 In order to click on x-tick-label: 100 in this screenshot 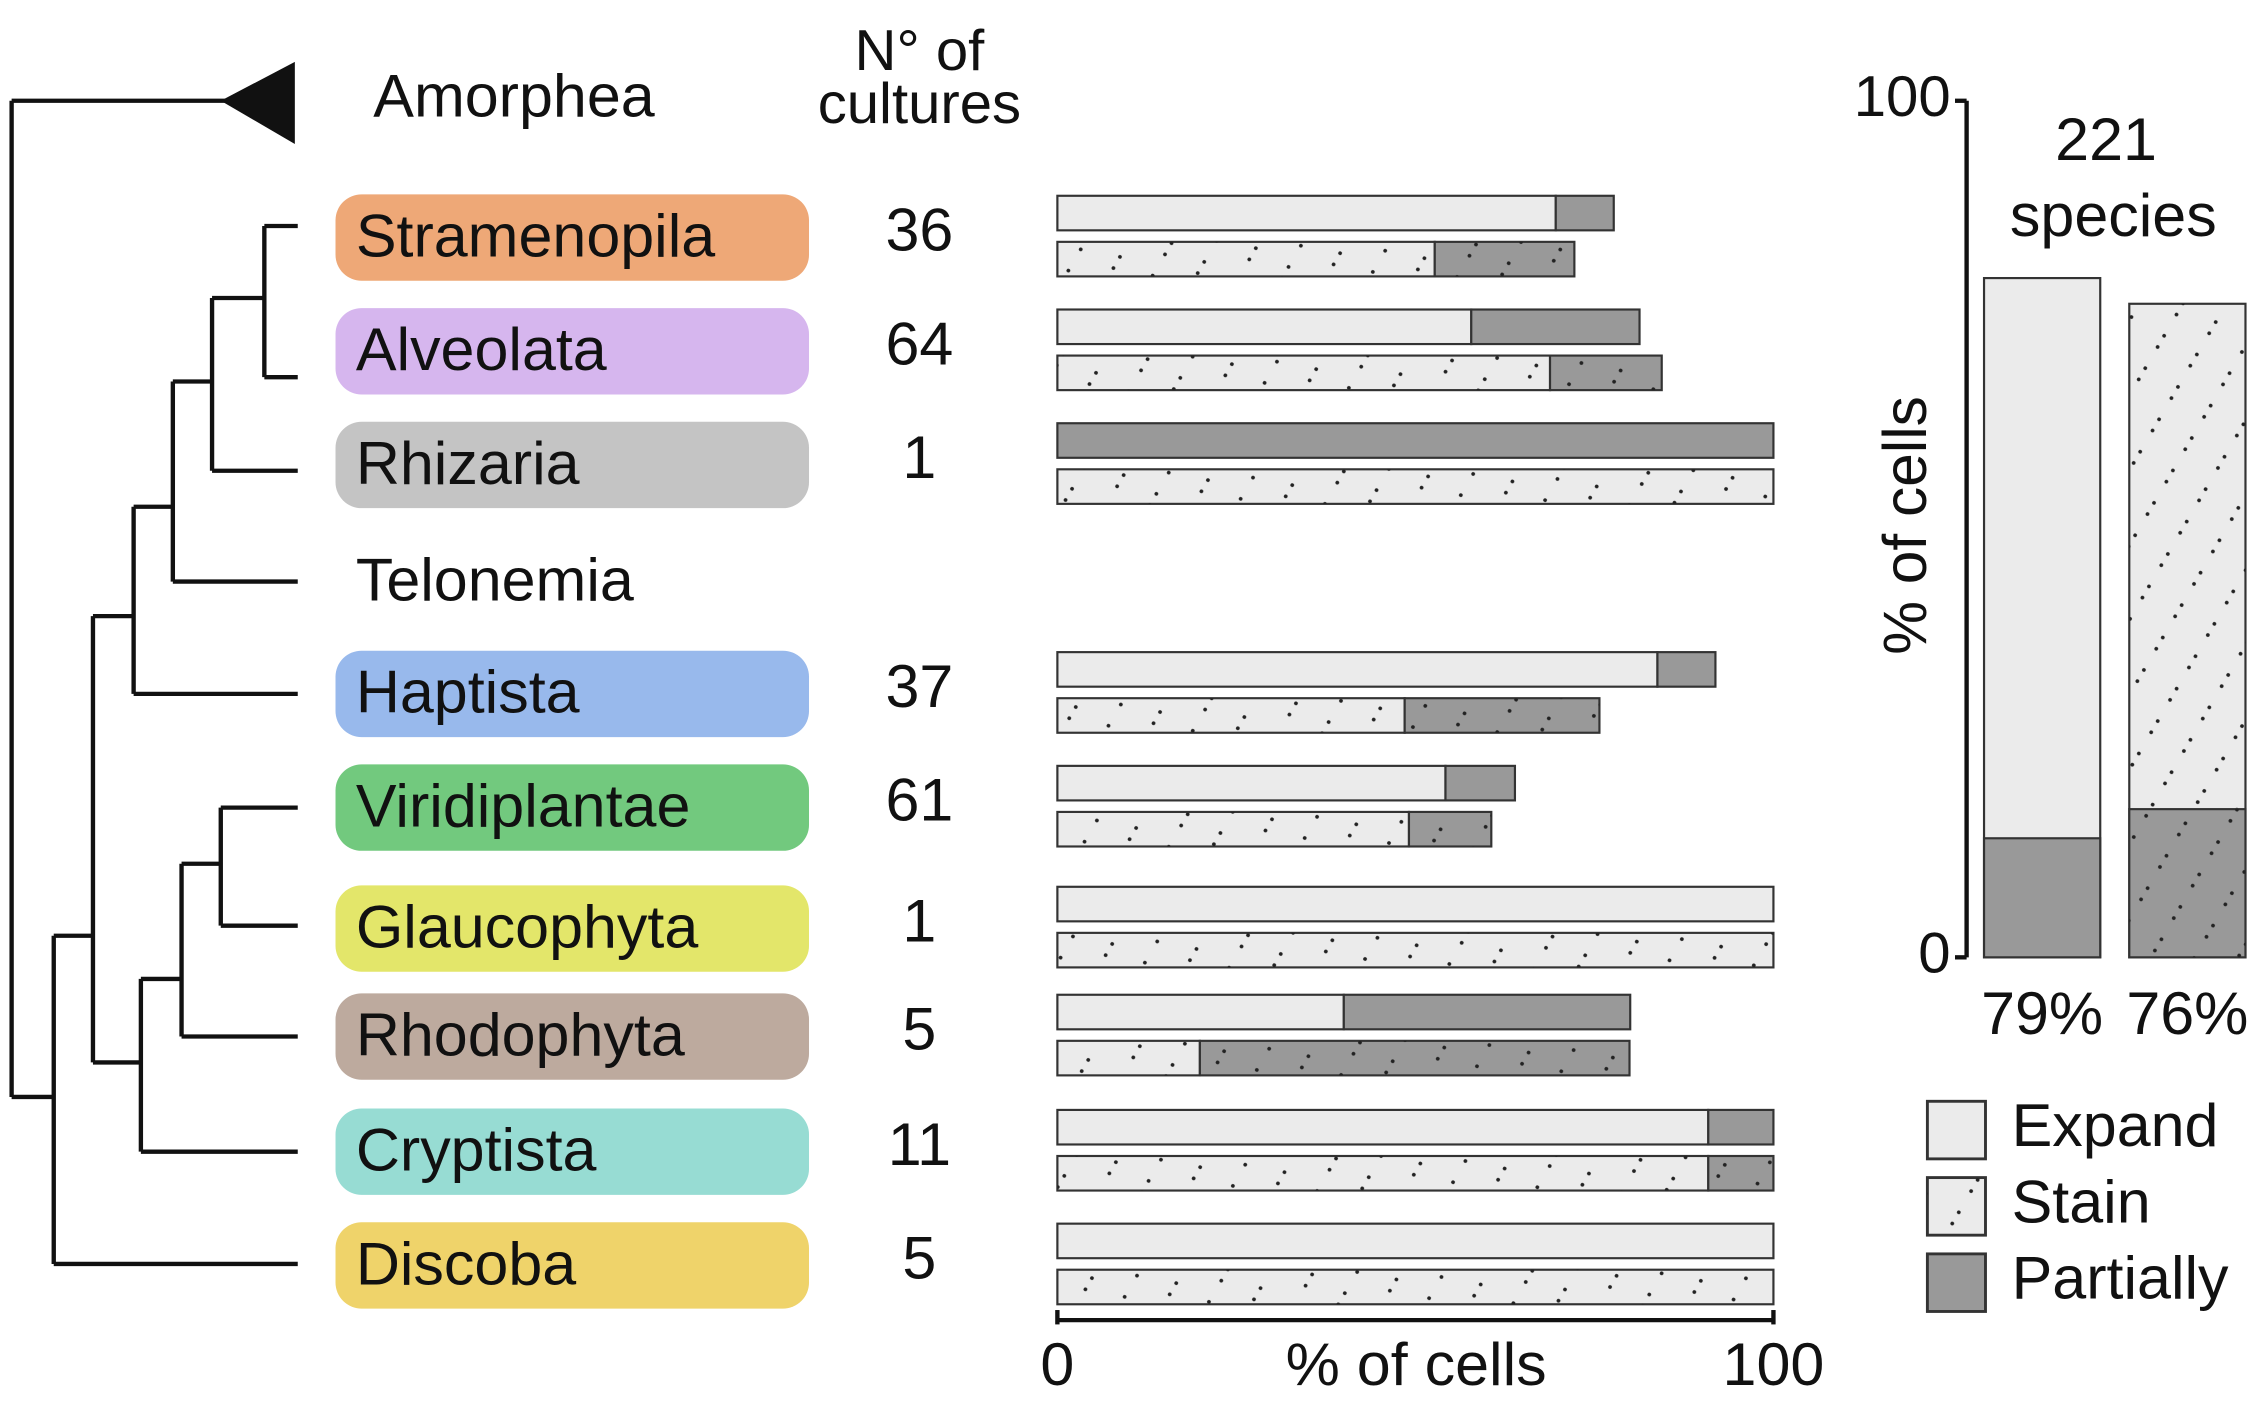, I will do `click(1774, 1364)`.